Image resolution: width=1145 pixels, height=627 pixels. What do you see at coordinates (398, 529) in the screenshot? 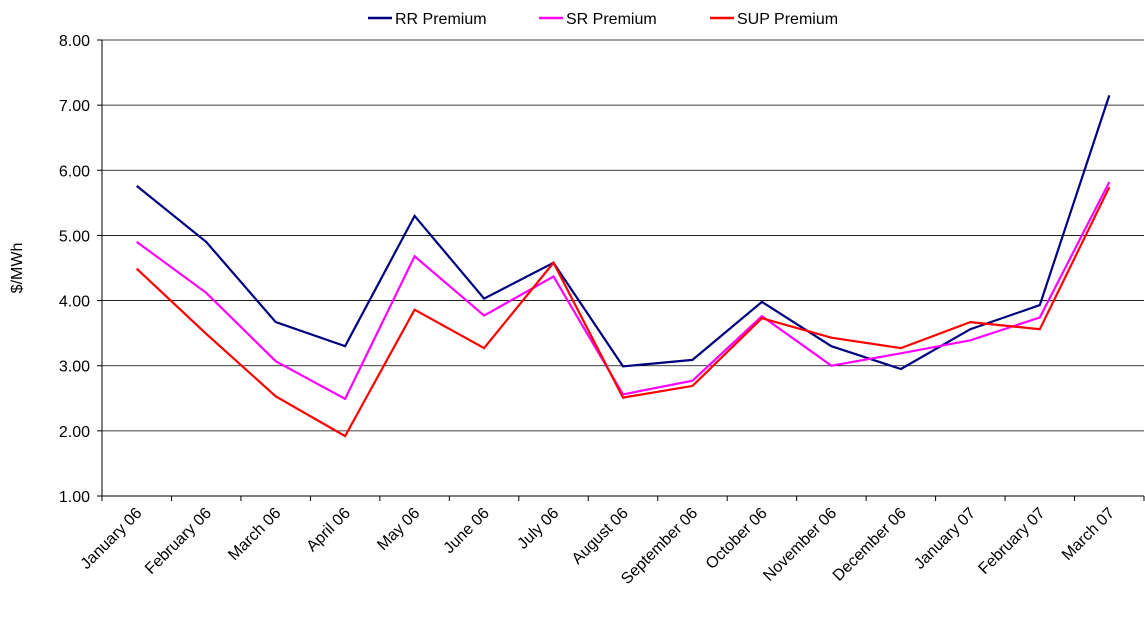
I see `x-tick-label: May 06` at bounding box center [398, 529].